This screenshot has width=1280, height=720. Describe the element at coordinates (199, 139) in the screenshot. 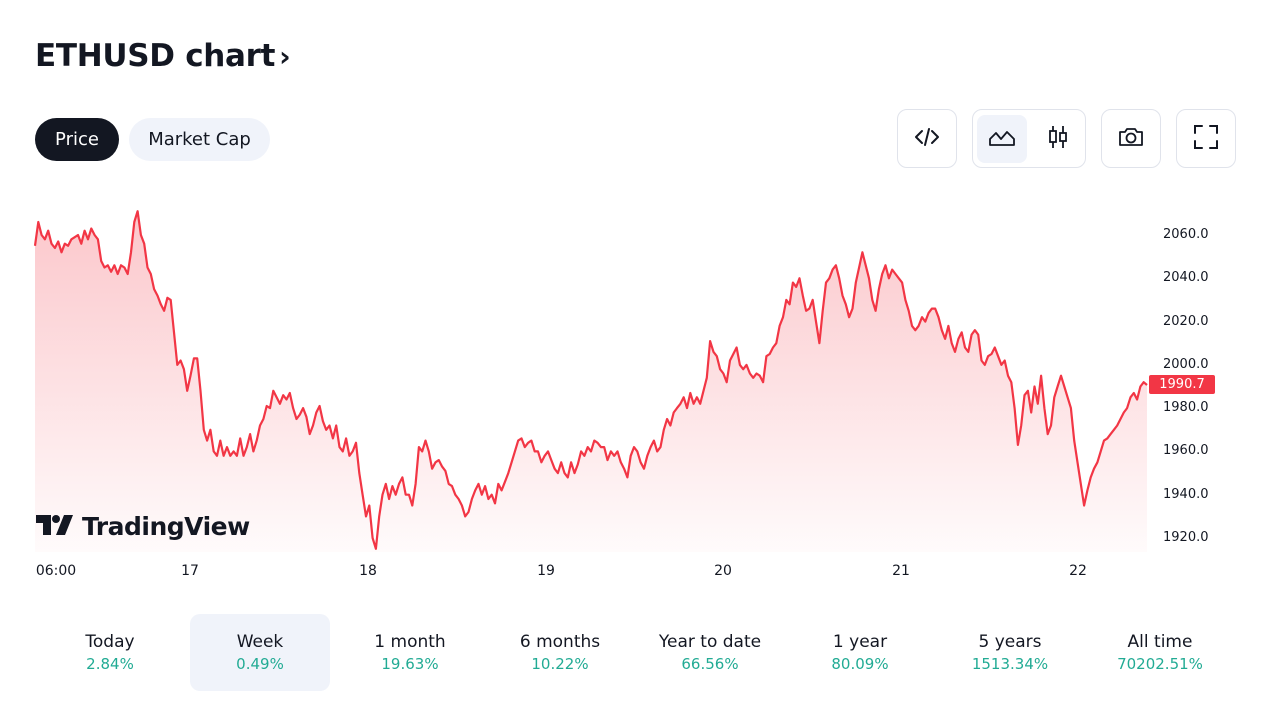

I see `tab-market-cap: Market Cap` at that location.